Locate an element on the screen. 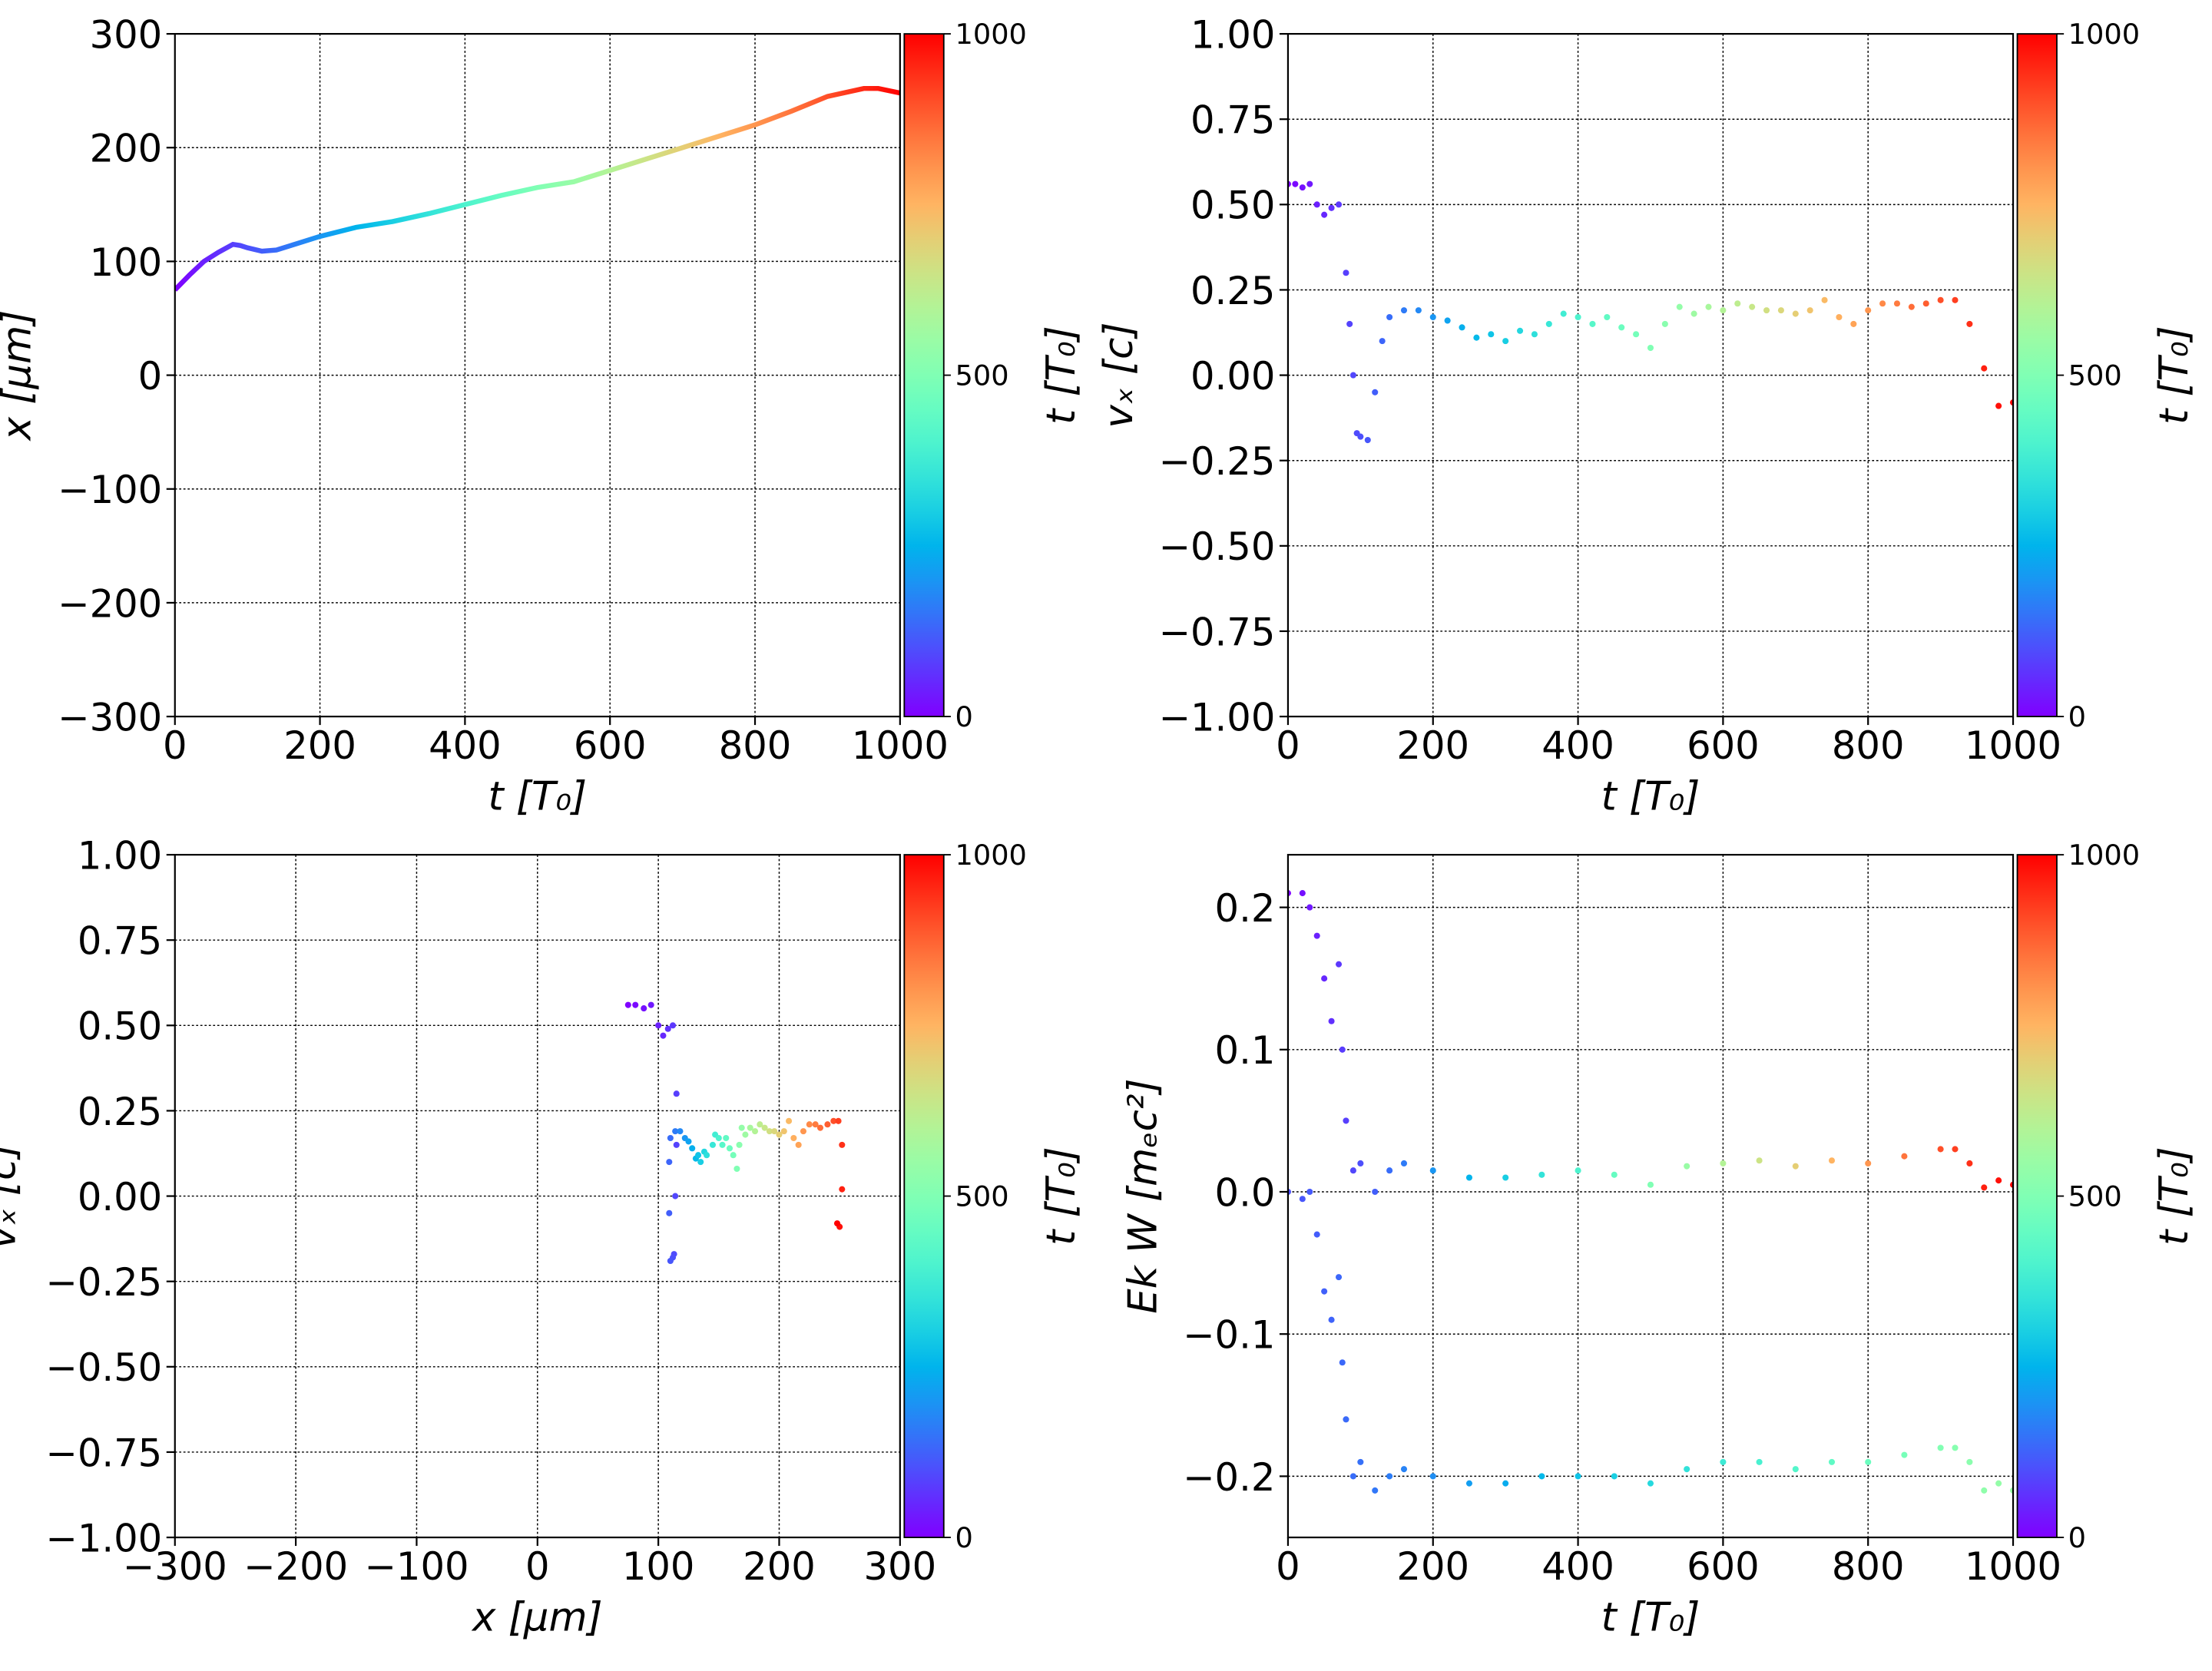 The width and height of the screenshot is (2212, 1671). y-tick-label: 0.75 is located at coordinates (120, 941).